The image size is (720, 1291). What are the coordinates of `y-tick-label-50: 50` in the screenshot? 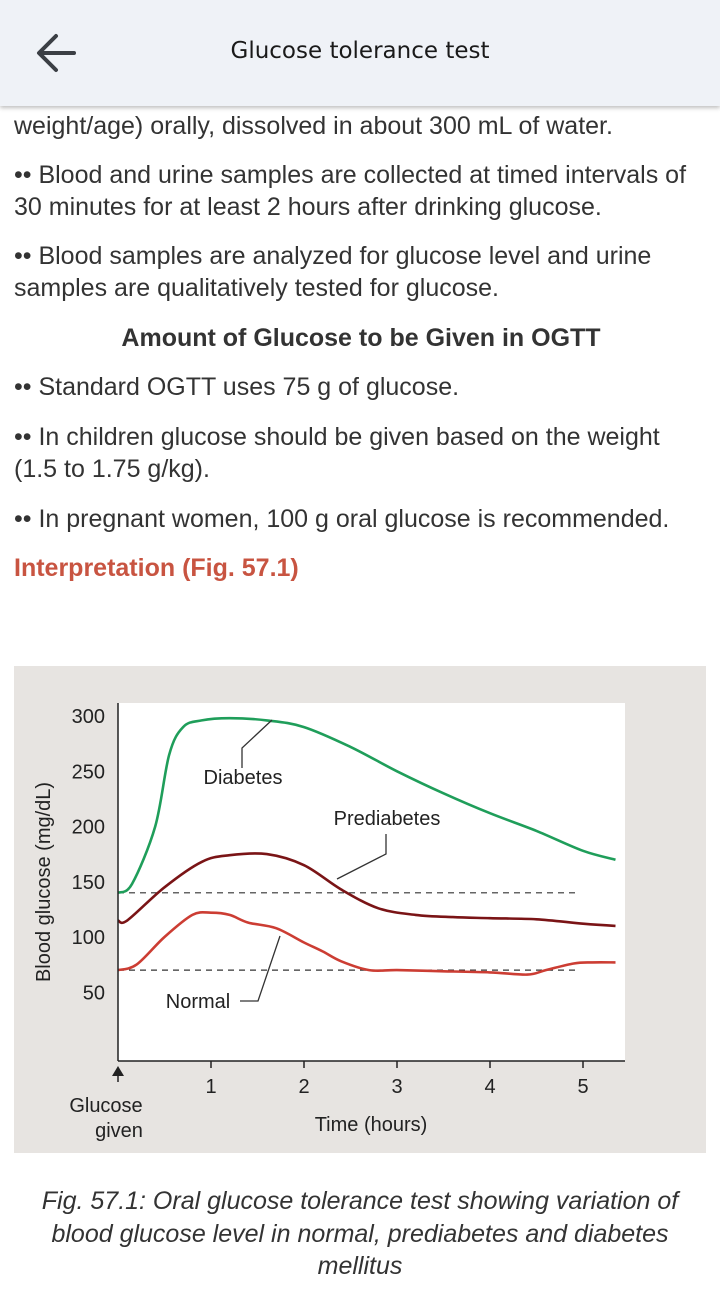 It's located at (94, 993).